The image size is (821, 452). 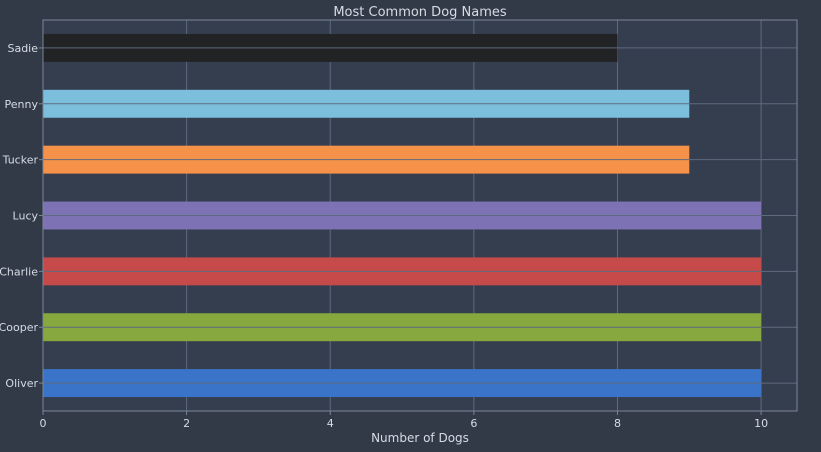 I want to click on x-tick-label-4: 4, so click(x=330, y=423).